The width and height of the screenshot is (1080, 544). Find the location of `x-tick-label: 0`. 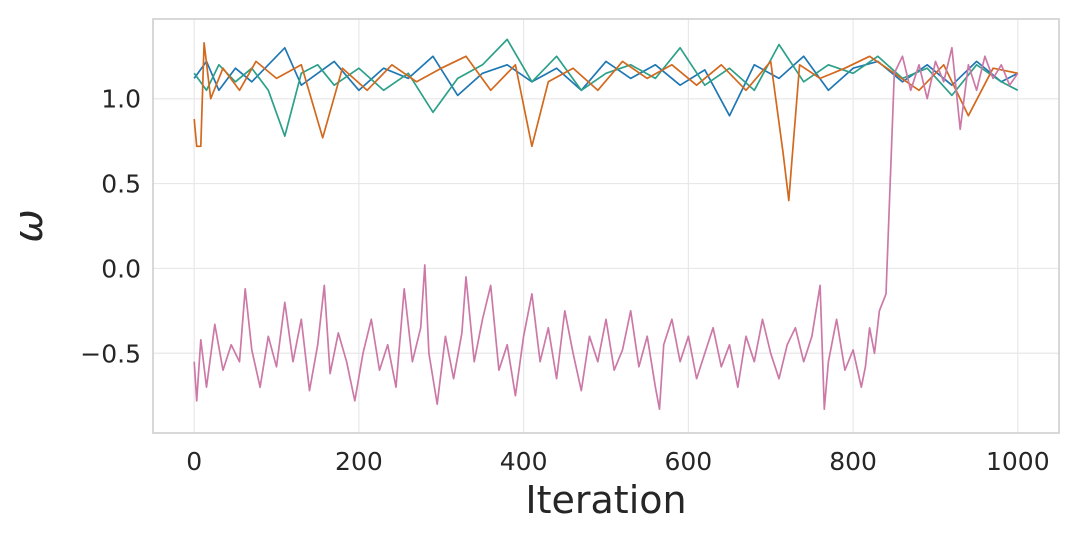

x-tick-label: 0 is located at coordinates (194, 461).